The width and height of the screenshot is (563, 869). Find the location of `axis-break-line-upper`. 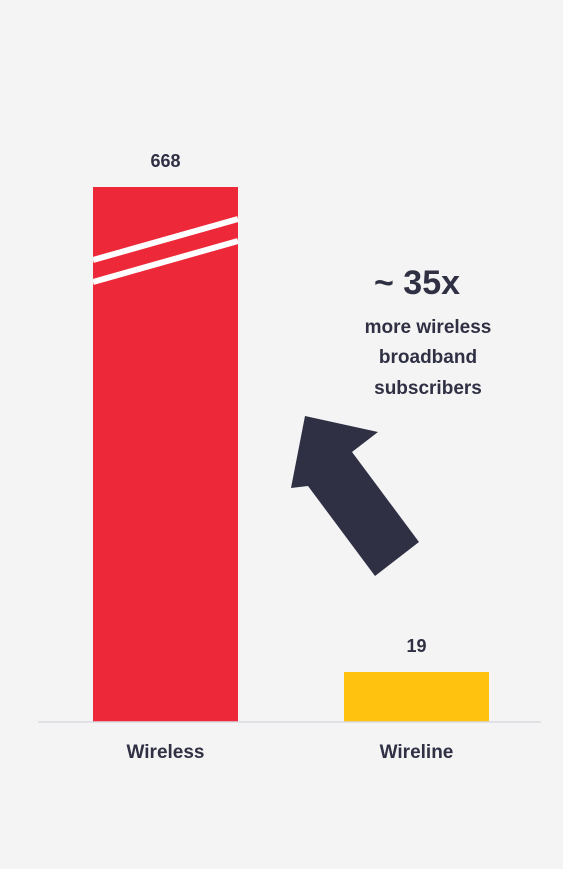

axis-break-line-upper is located at coordinates (165, 239).